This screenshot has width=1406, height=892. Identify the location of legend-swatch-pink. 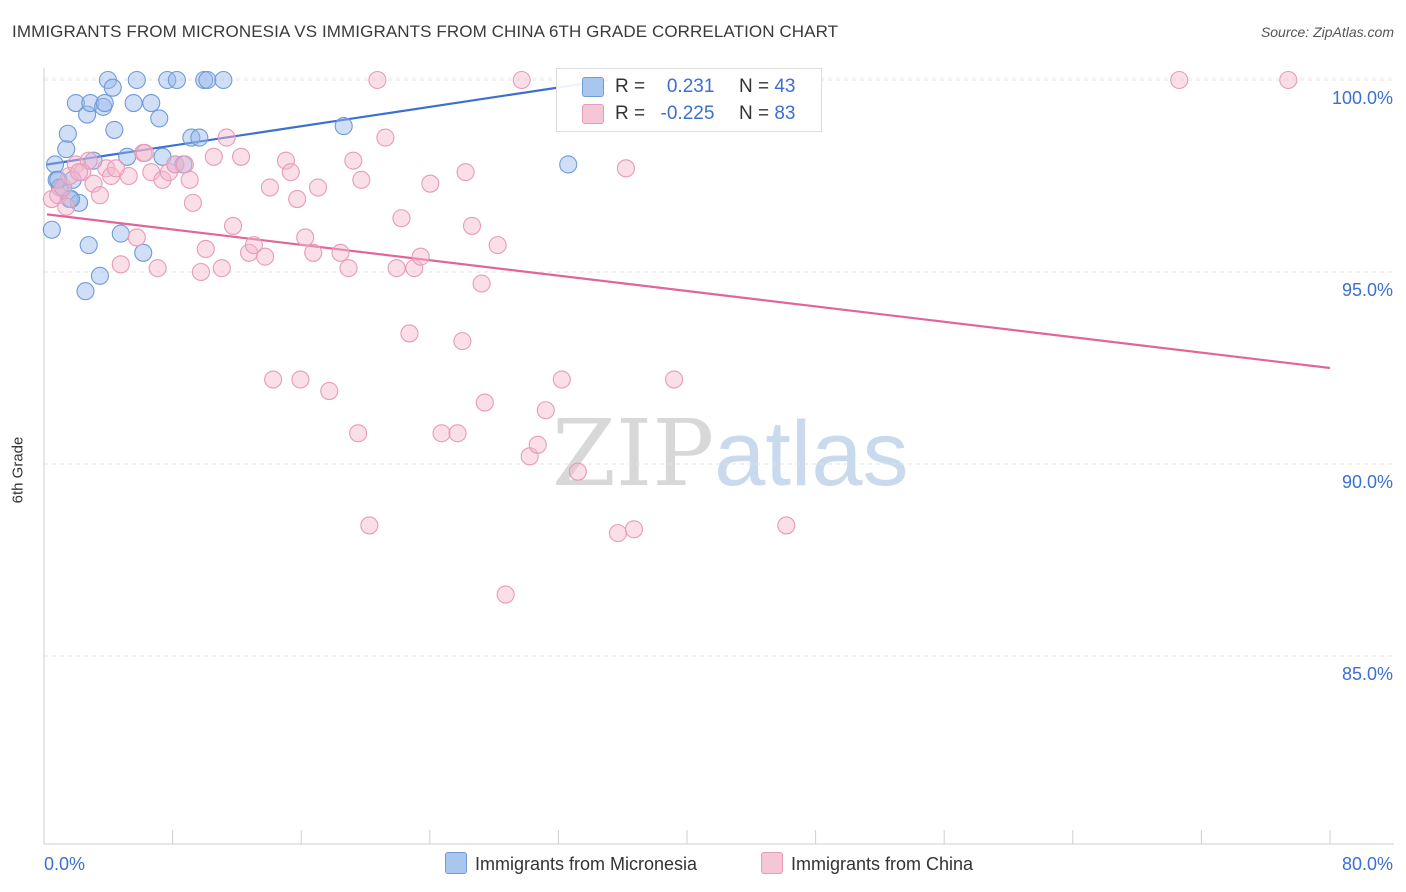
(593, 114).